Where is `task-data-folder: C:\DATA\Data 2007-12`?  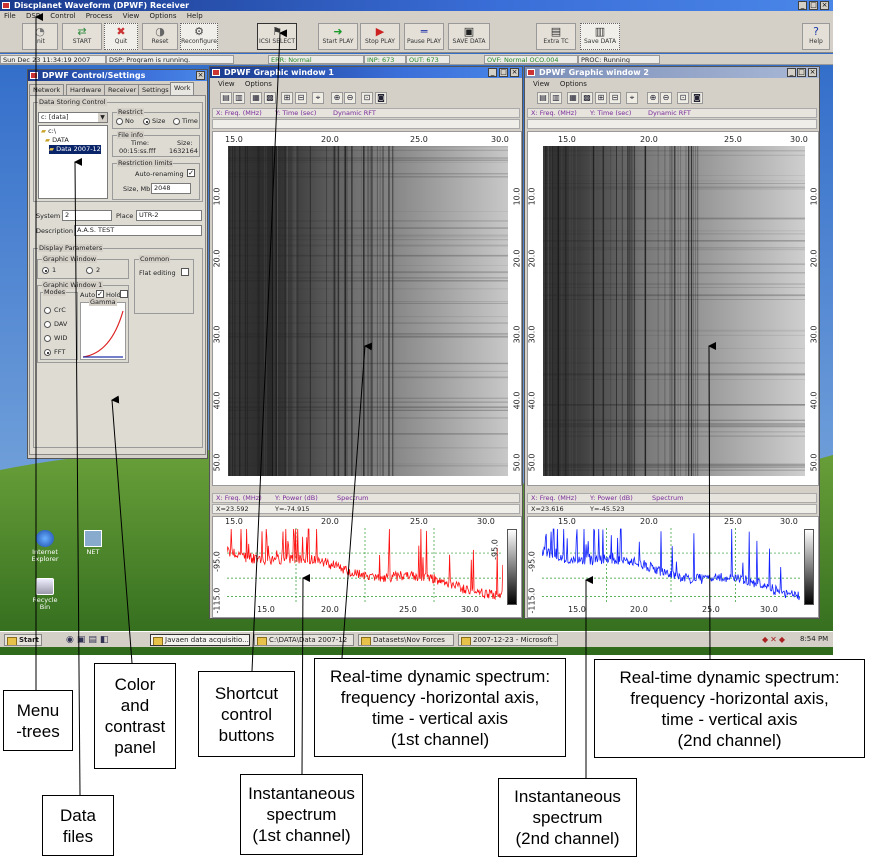 task-data-folder: C:\DATA\Data 2007-12 is located at coordinates (304, 640).